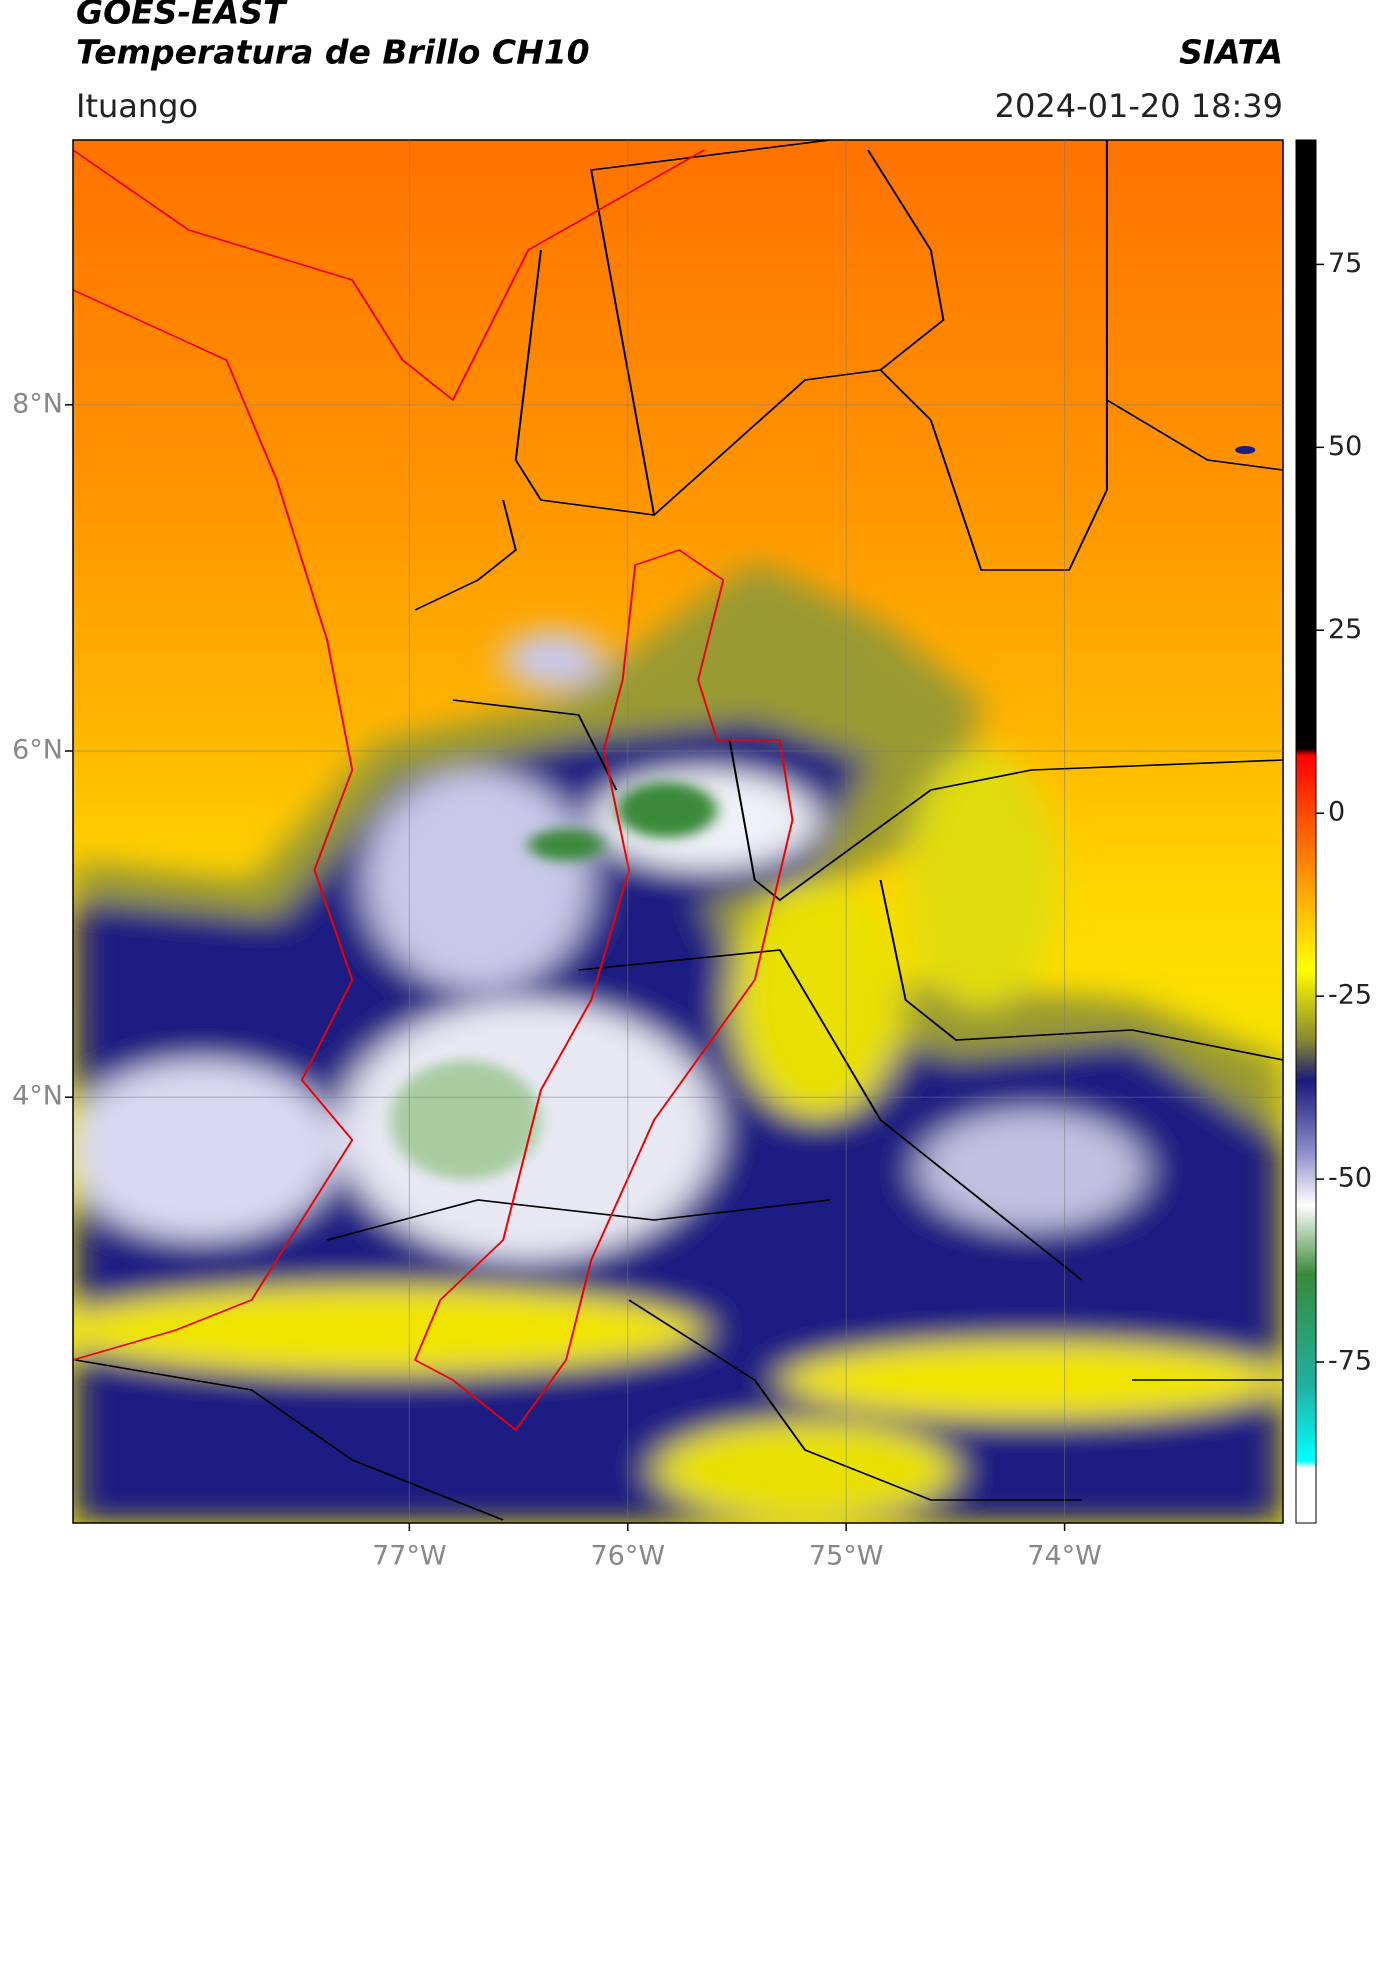 The height and width of the screenshot is (1981, 1384). What do you see at coordinates (37, 403) in the screenshot?
I see `lat-tick-label: 8°N` at bounding box center [37, 403].